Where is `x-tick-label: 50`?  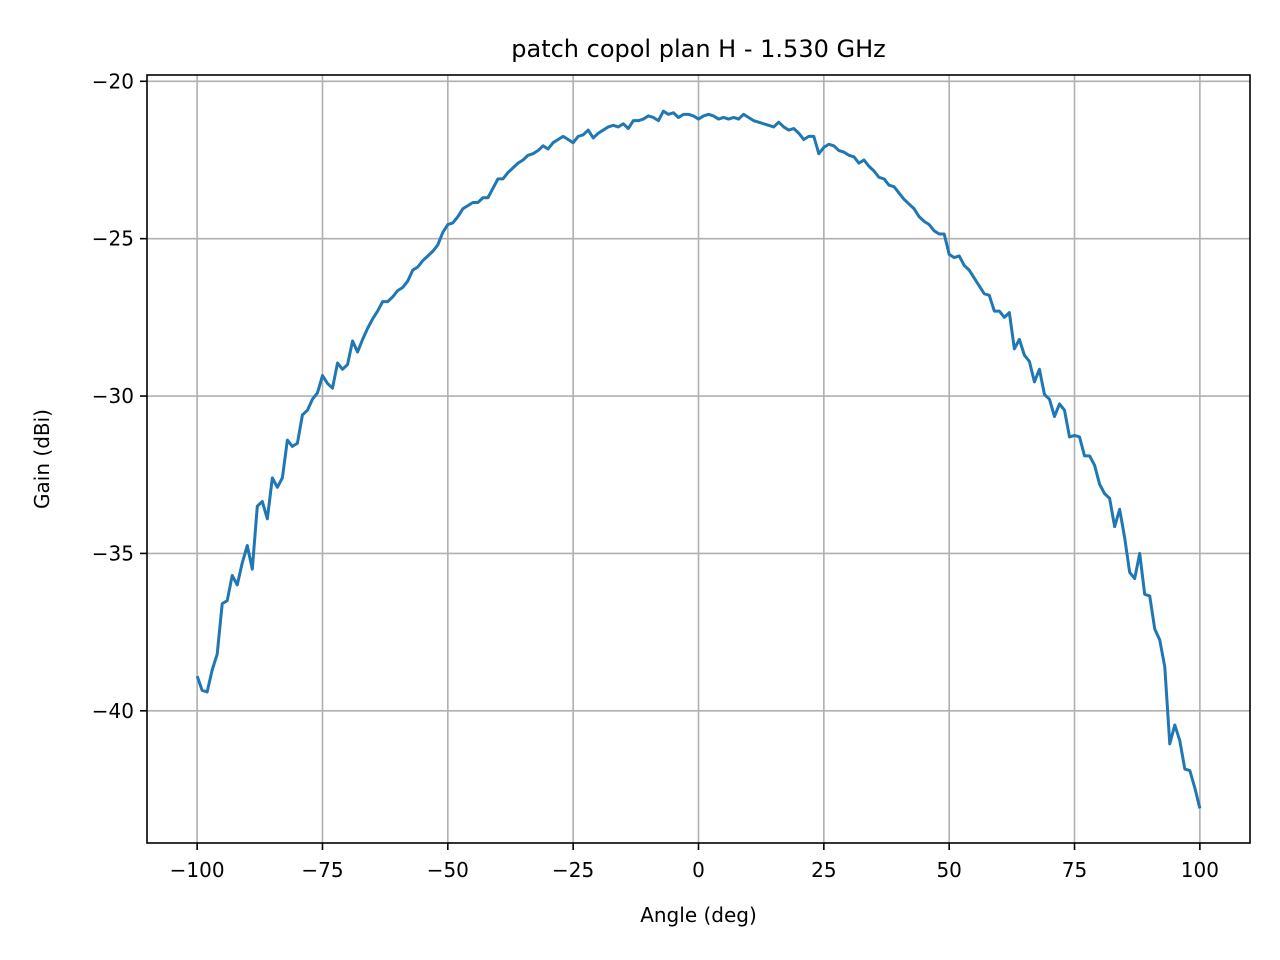 x-tick-label: 50 is located at coordinates (948, 870).